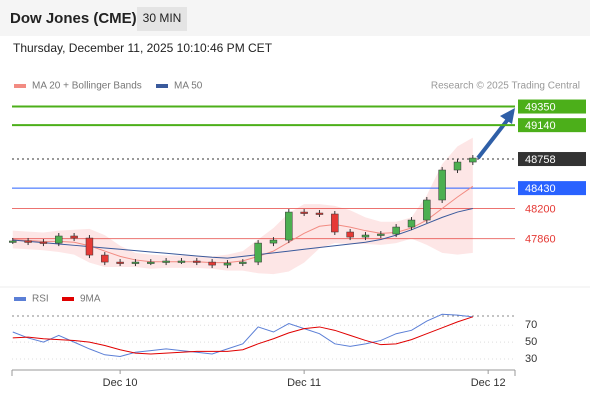 The image size is (590, 400). Describe the element at coordinates (540, 107) in the screenshot. I see `level-label: 49350` at that location.